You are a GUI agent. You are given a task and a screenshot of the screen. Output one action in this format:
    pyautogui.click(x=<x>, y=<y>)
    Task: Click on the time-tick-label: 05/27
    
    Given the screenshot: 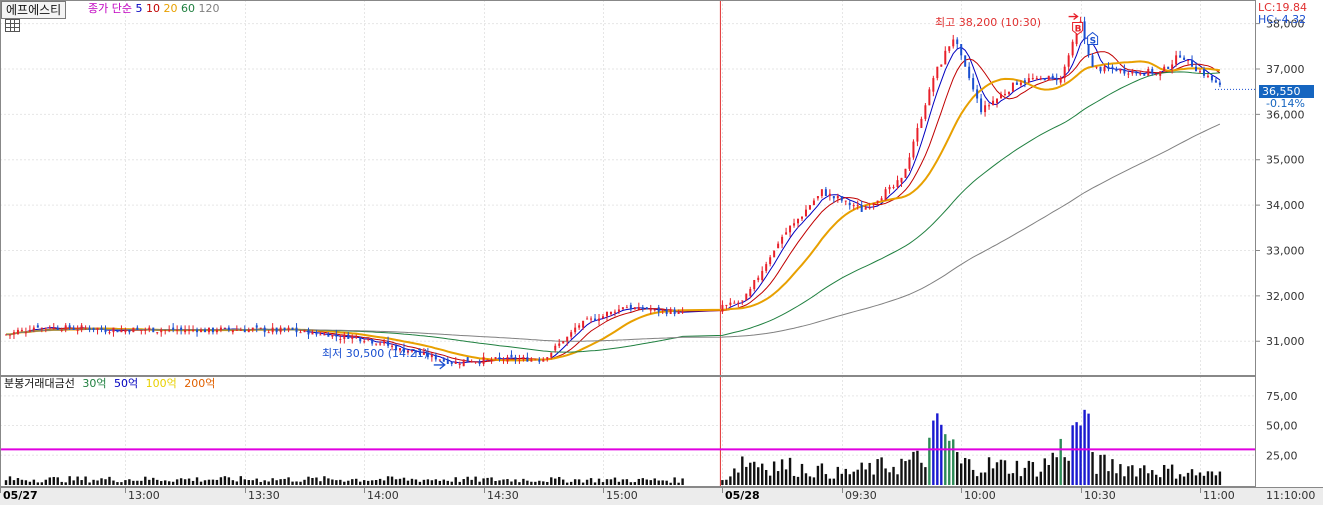 What is the action you would take?
    pyautogui.click(x=20, y=495)
    